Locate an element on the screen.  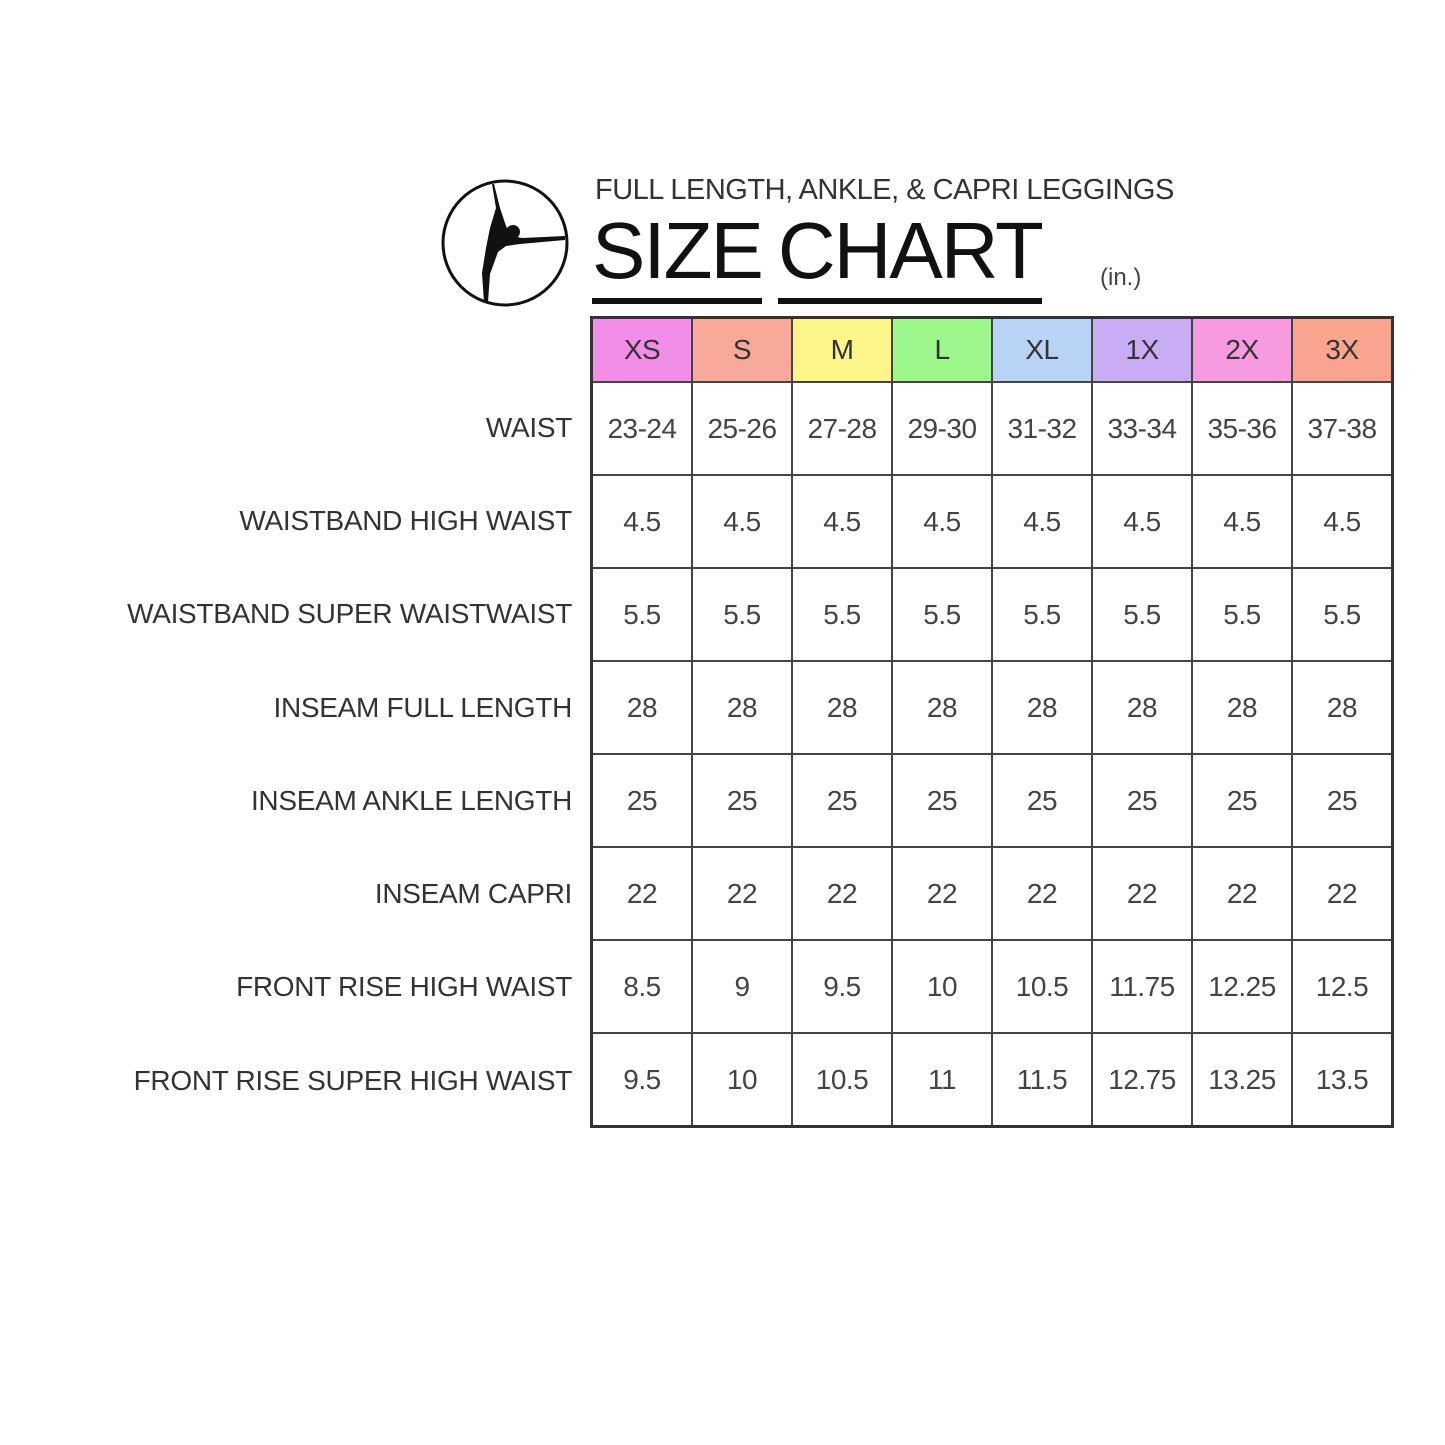
row-label: INSEAM FULL LENGTH is located at coordinates (422, 707).